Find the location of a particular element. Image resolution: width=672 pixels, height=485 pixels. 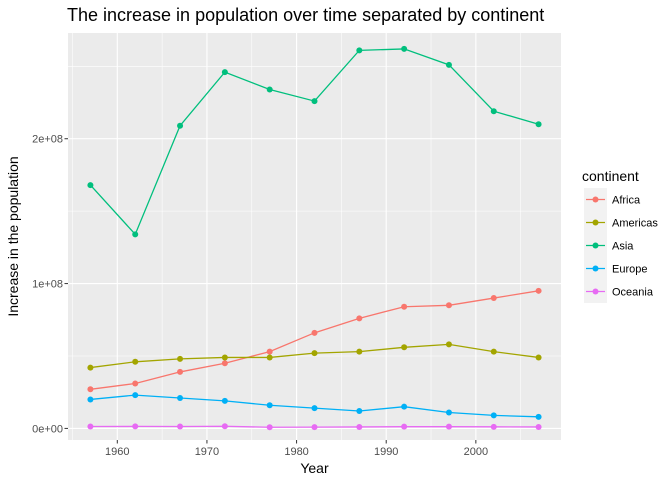

legend-label-africa: Africa is located at coordinates (626, 201).